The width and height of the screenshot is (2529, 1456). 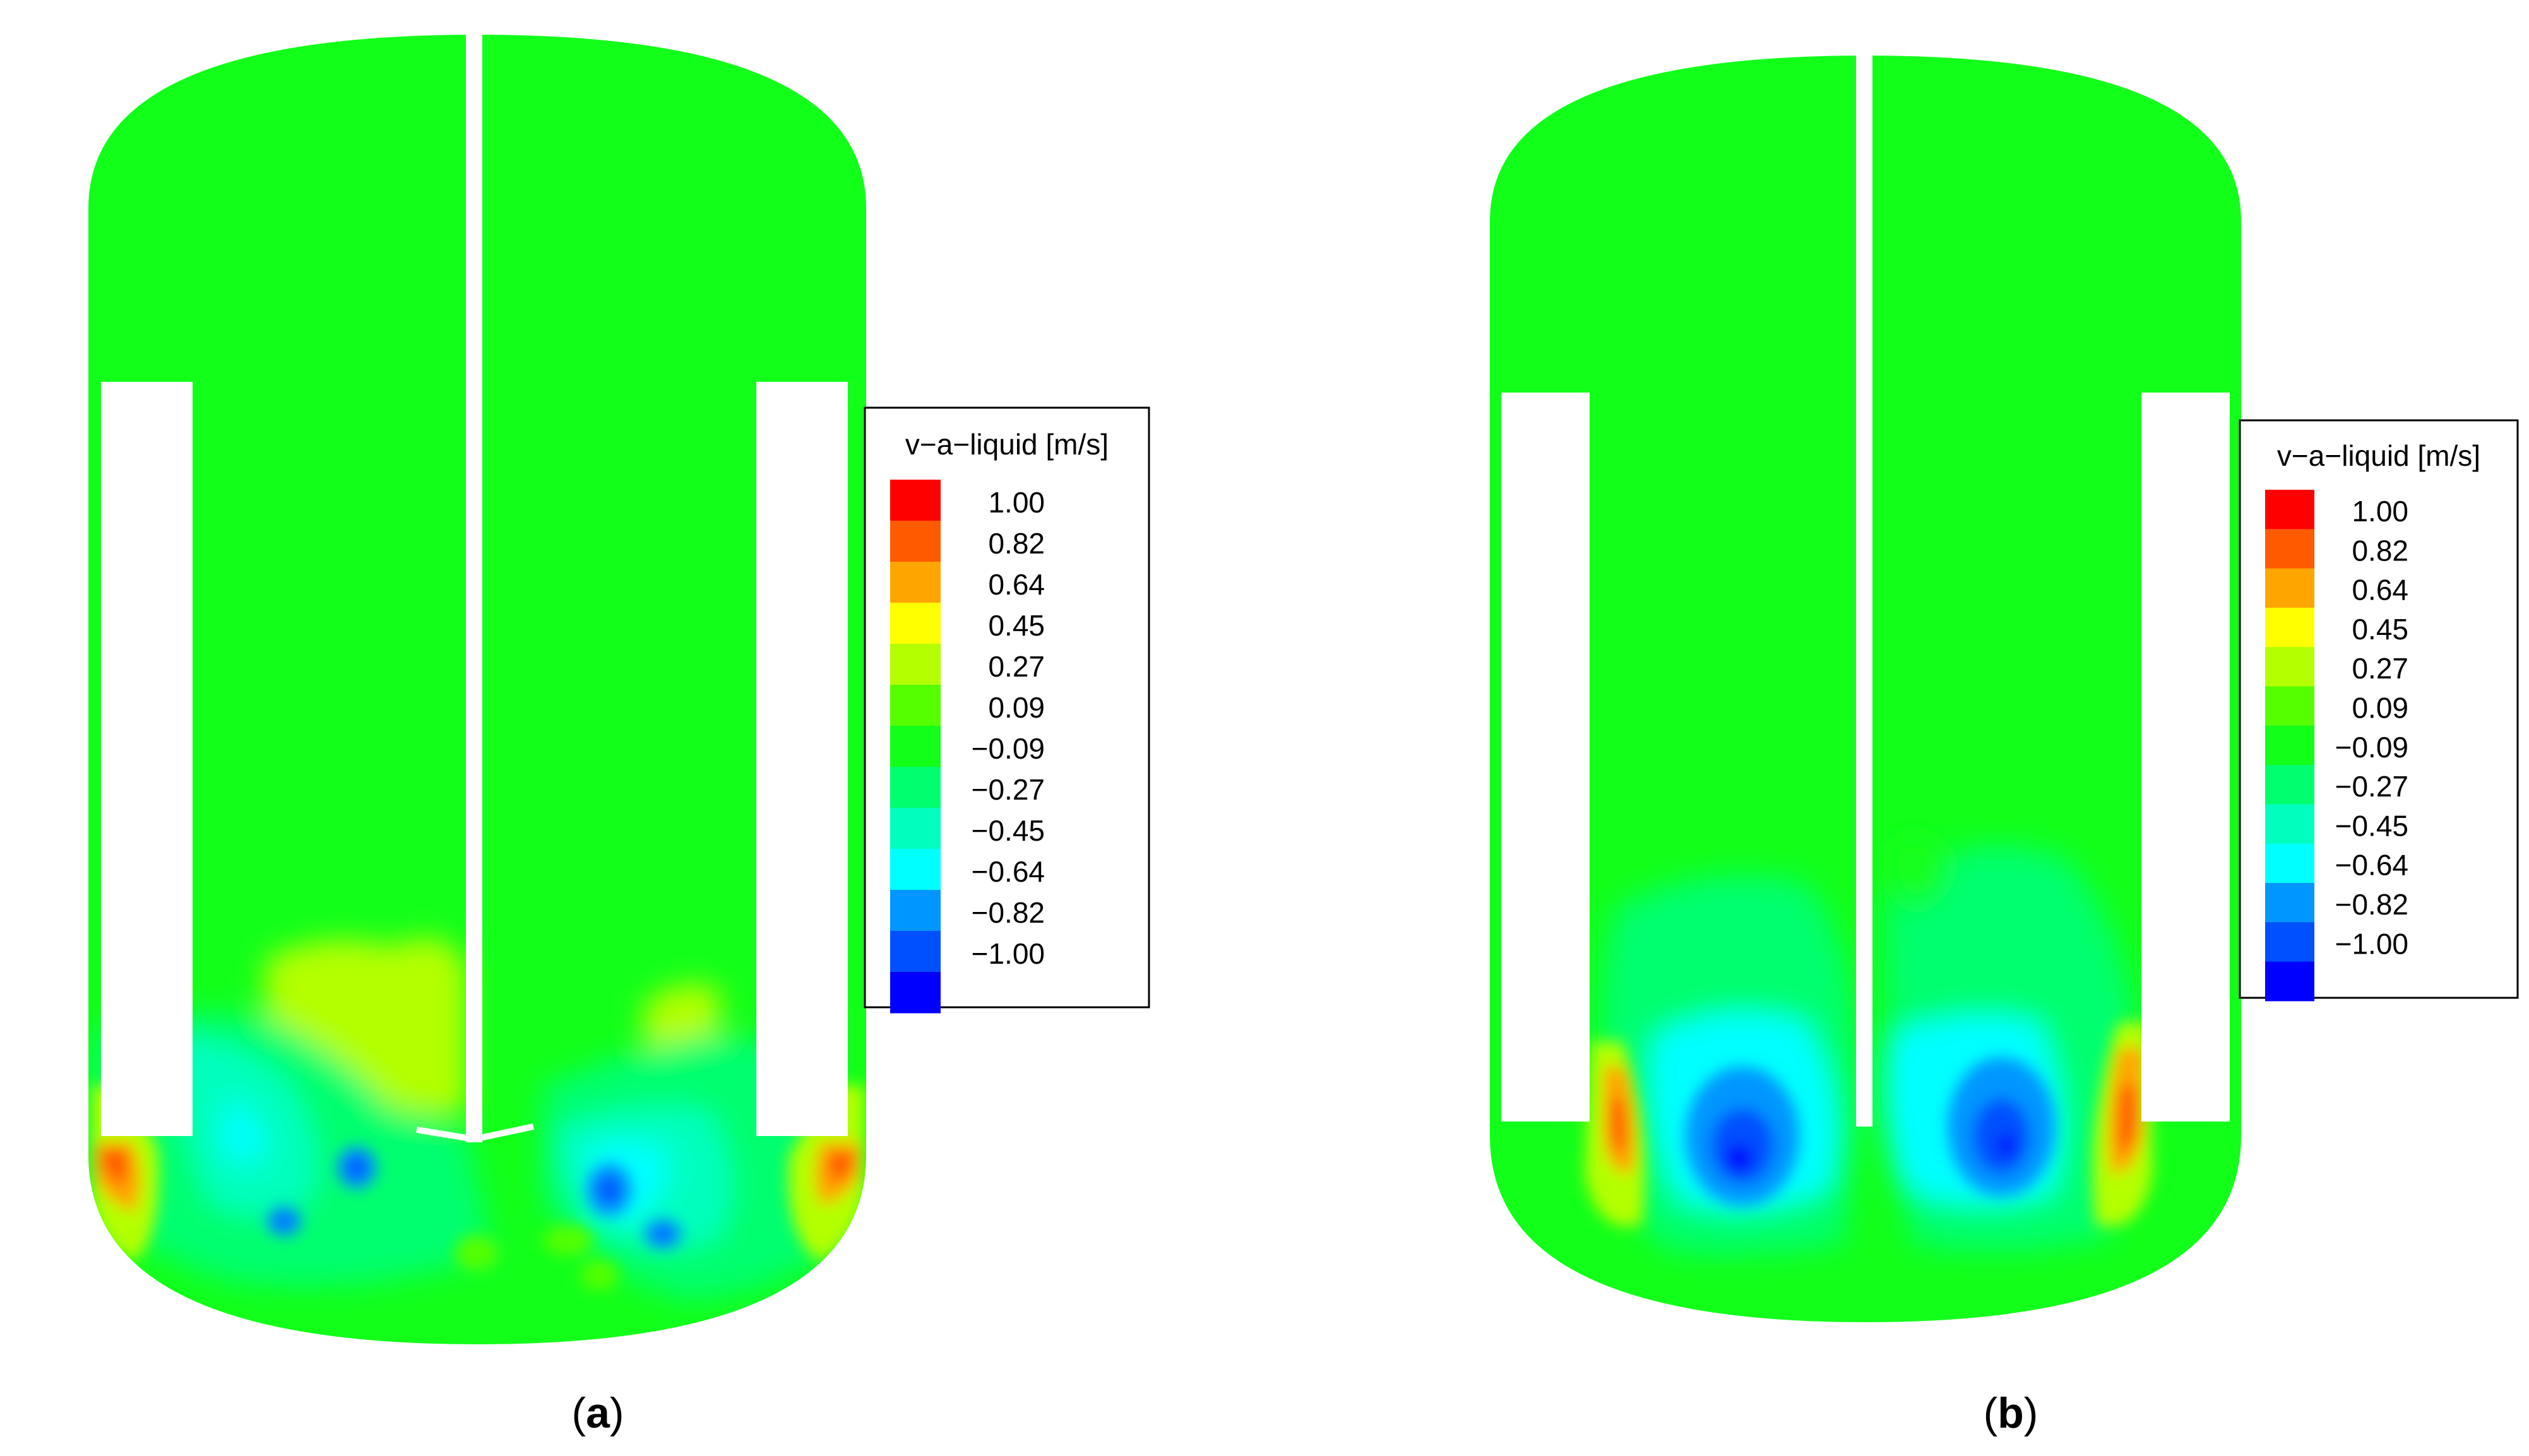 I want to click on legend-b-swatches, so click(x=2289, y=746).